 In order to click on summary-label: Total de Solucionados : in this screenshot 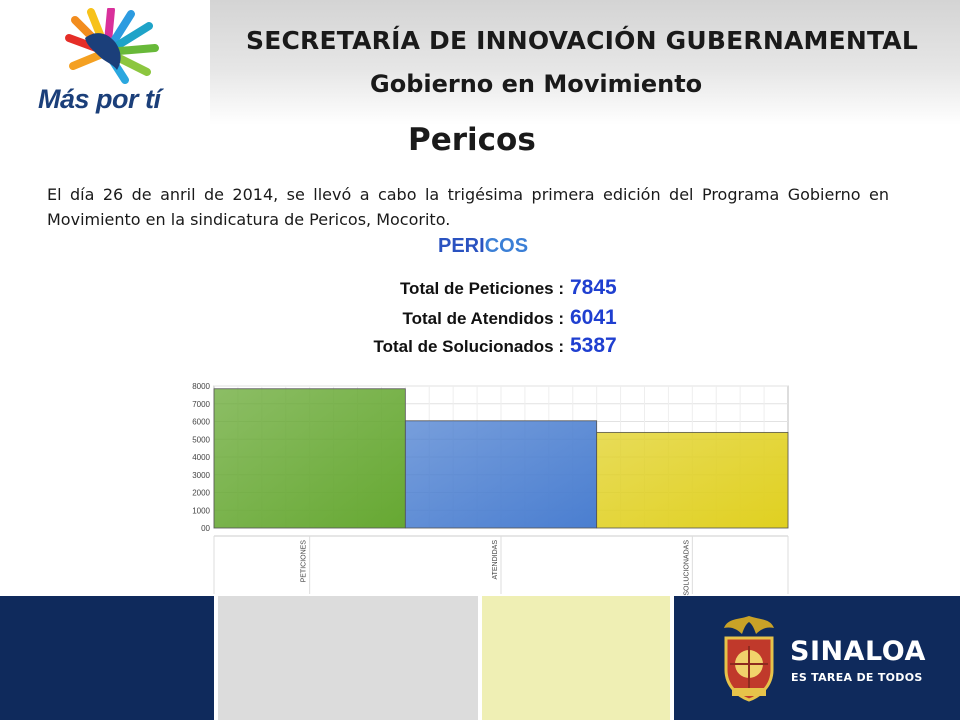, I will do `click(469, 346)`.